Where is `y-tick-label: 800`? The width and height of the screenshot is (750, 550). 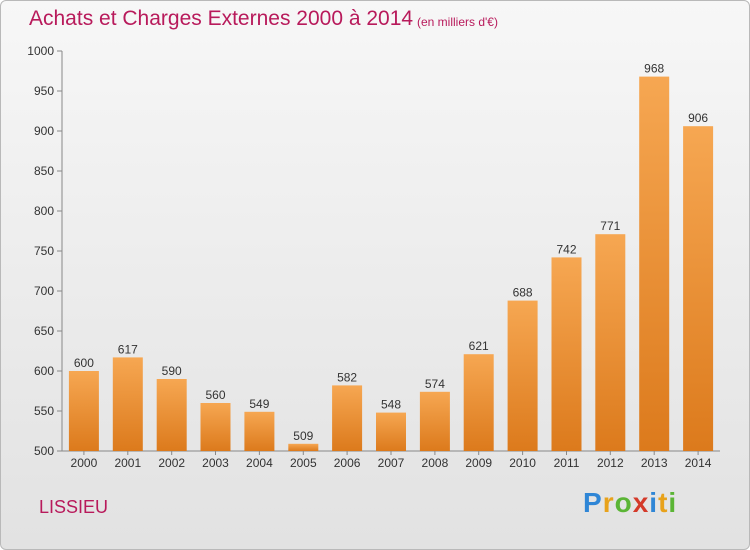
y-tick-label: 800 is located at coordinates (44, 211).